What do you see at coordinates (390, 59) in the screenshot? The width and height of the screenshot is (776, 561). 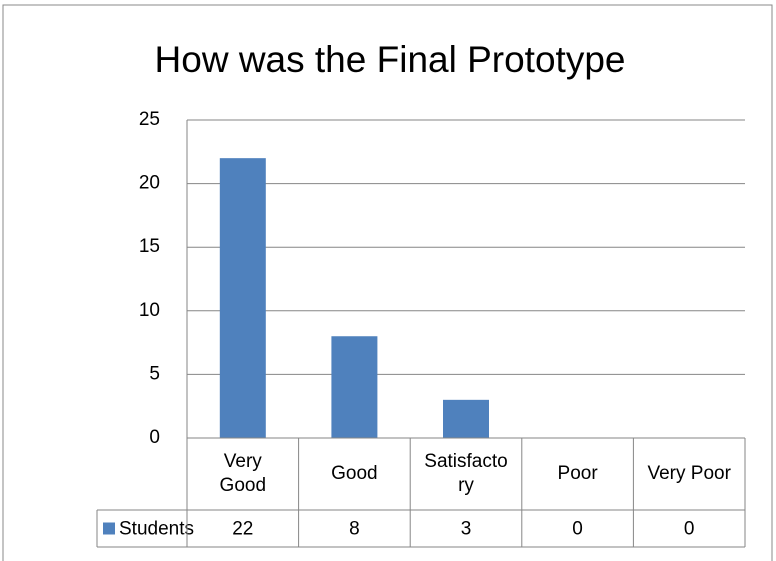 I see `chart-title: How was the Final Prototype` at bounding box center [390, 59].